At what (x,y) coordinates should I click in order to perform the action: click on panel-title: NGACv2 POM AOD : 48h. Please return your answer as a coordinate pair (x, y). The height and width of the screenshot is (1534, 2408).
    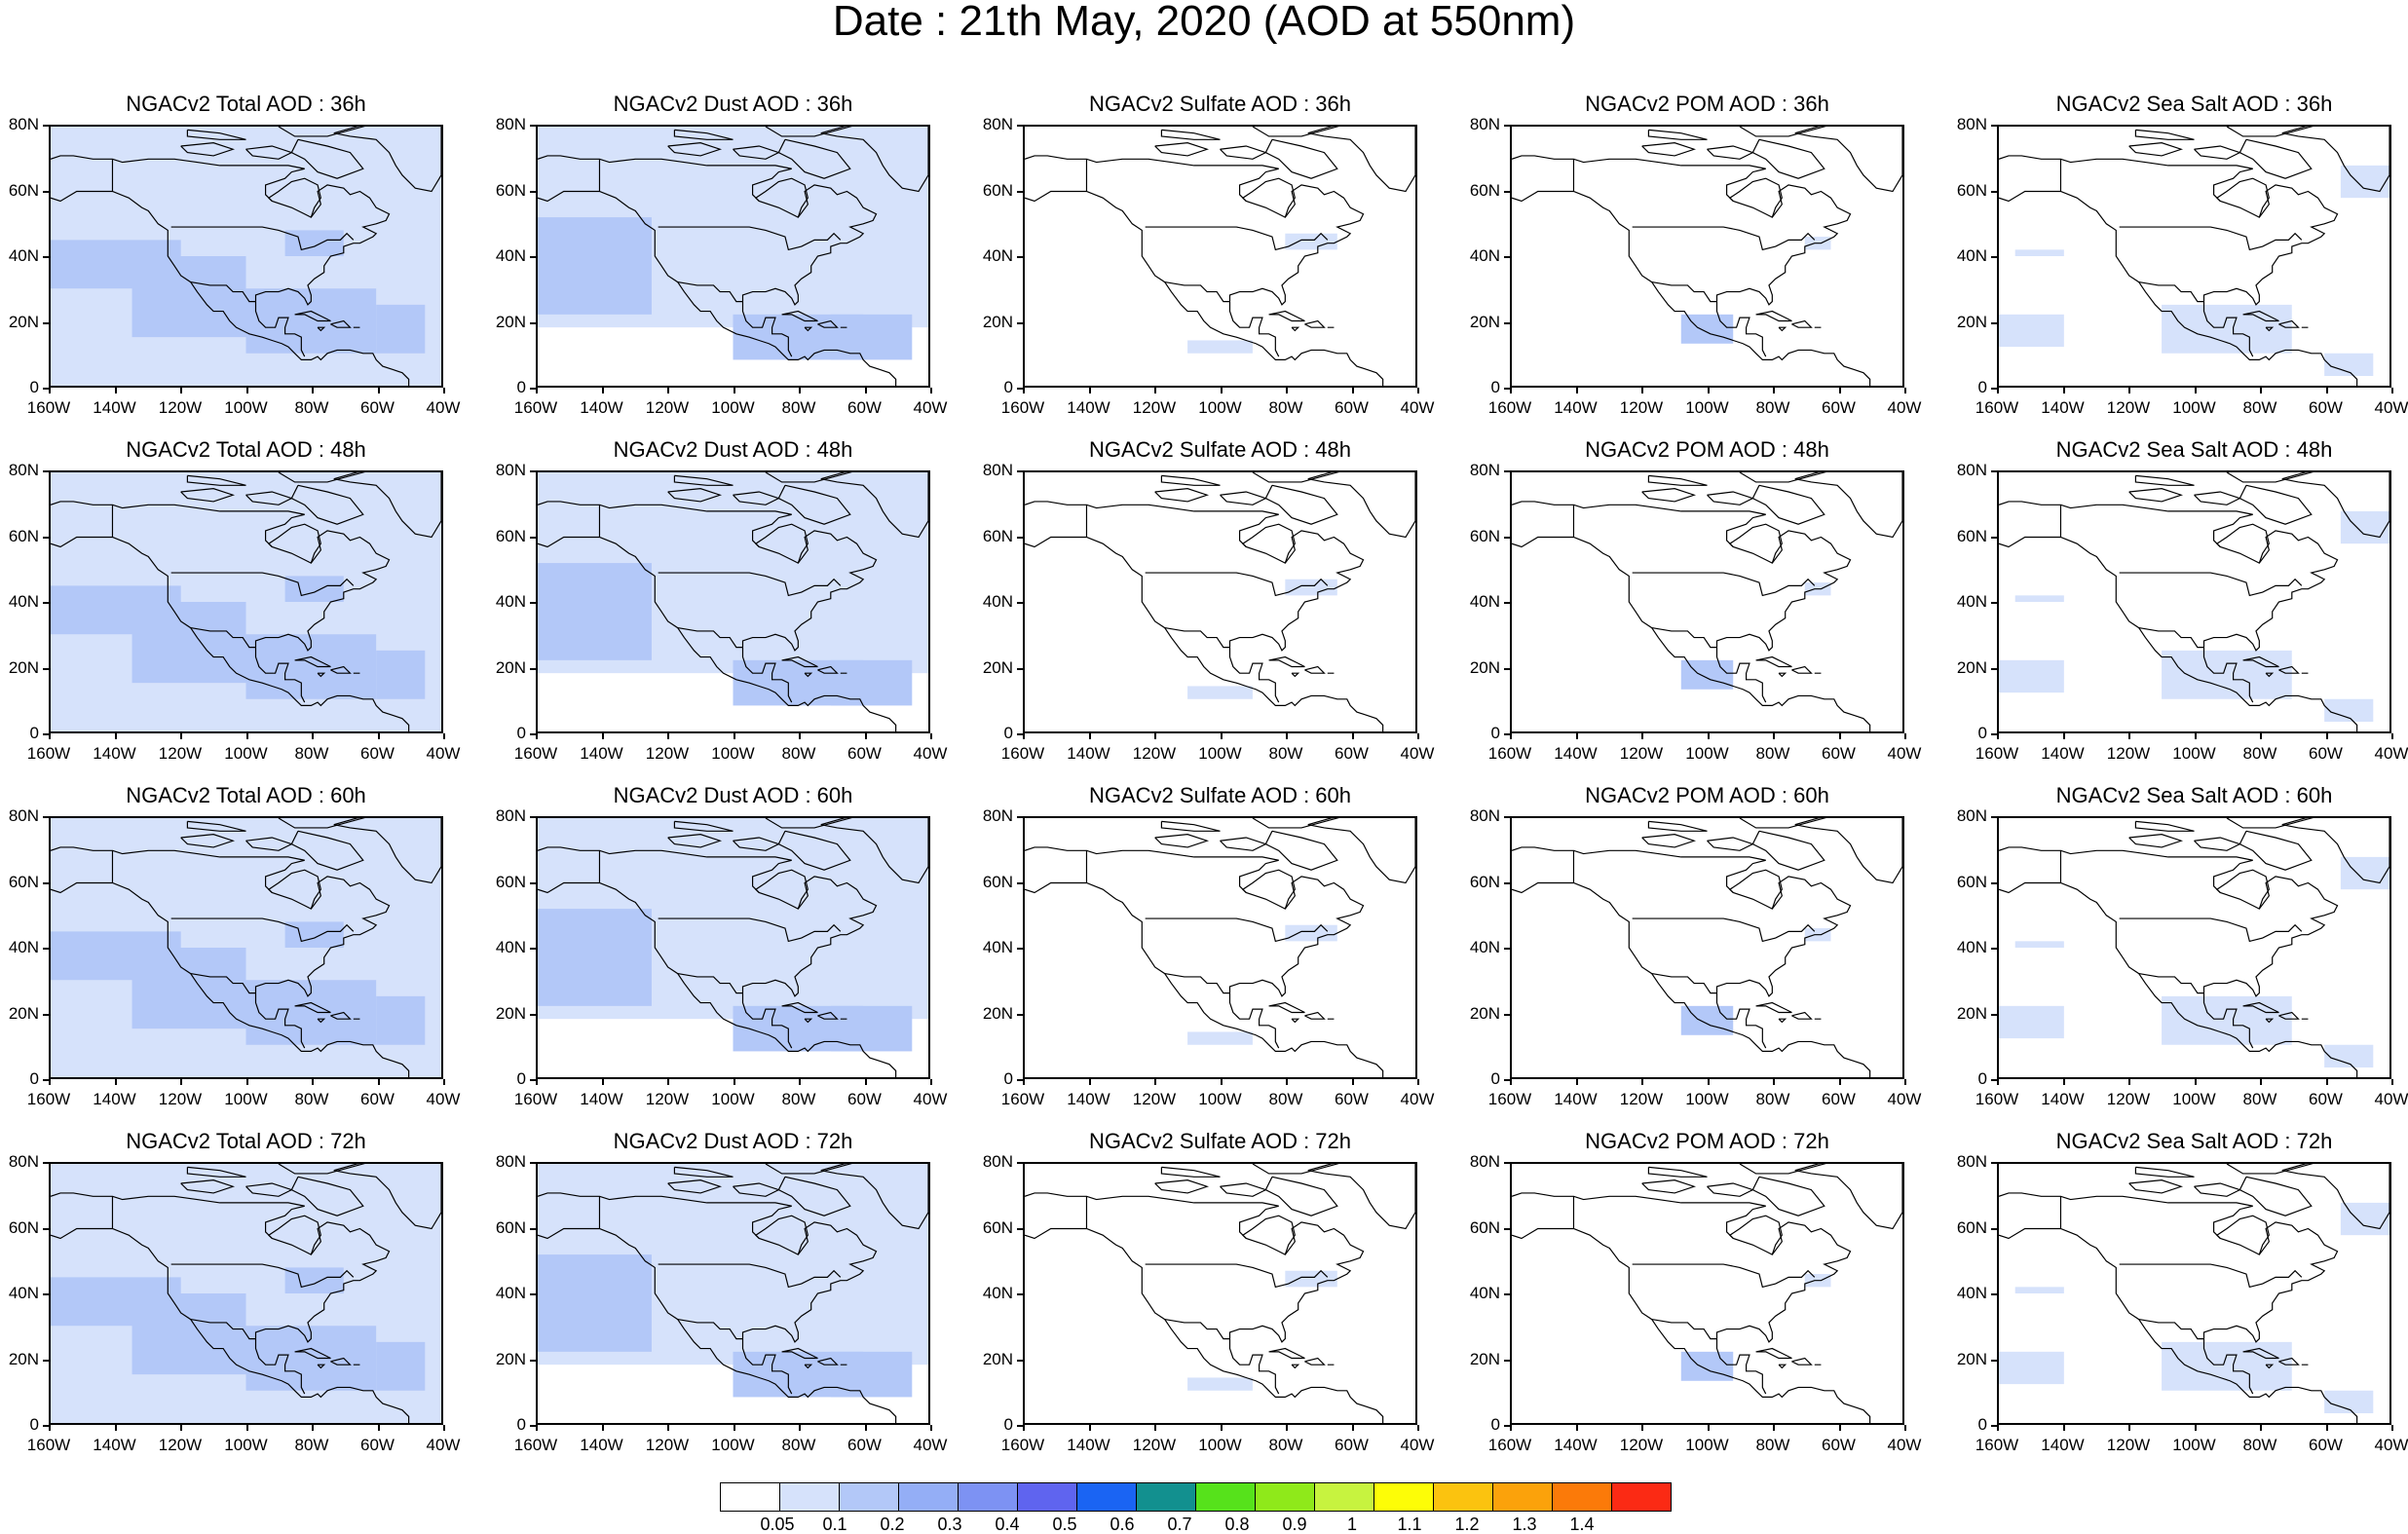
    Looking at the image, I should click on (1707, 449).